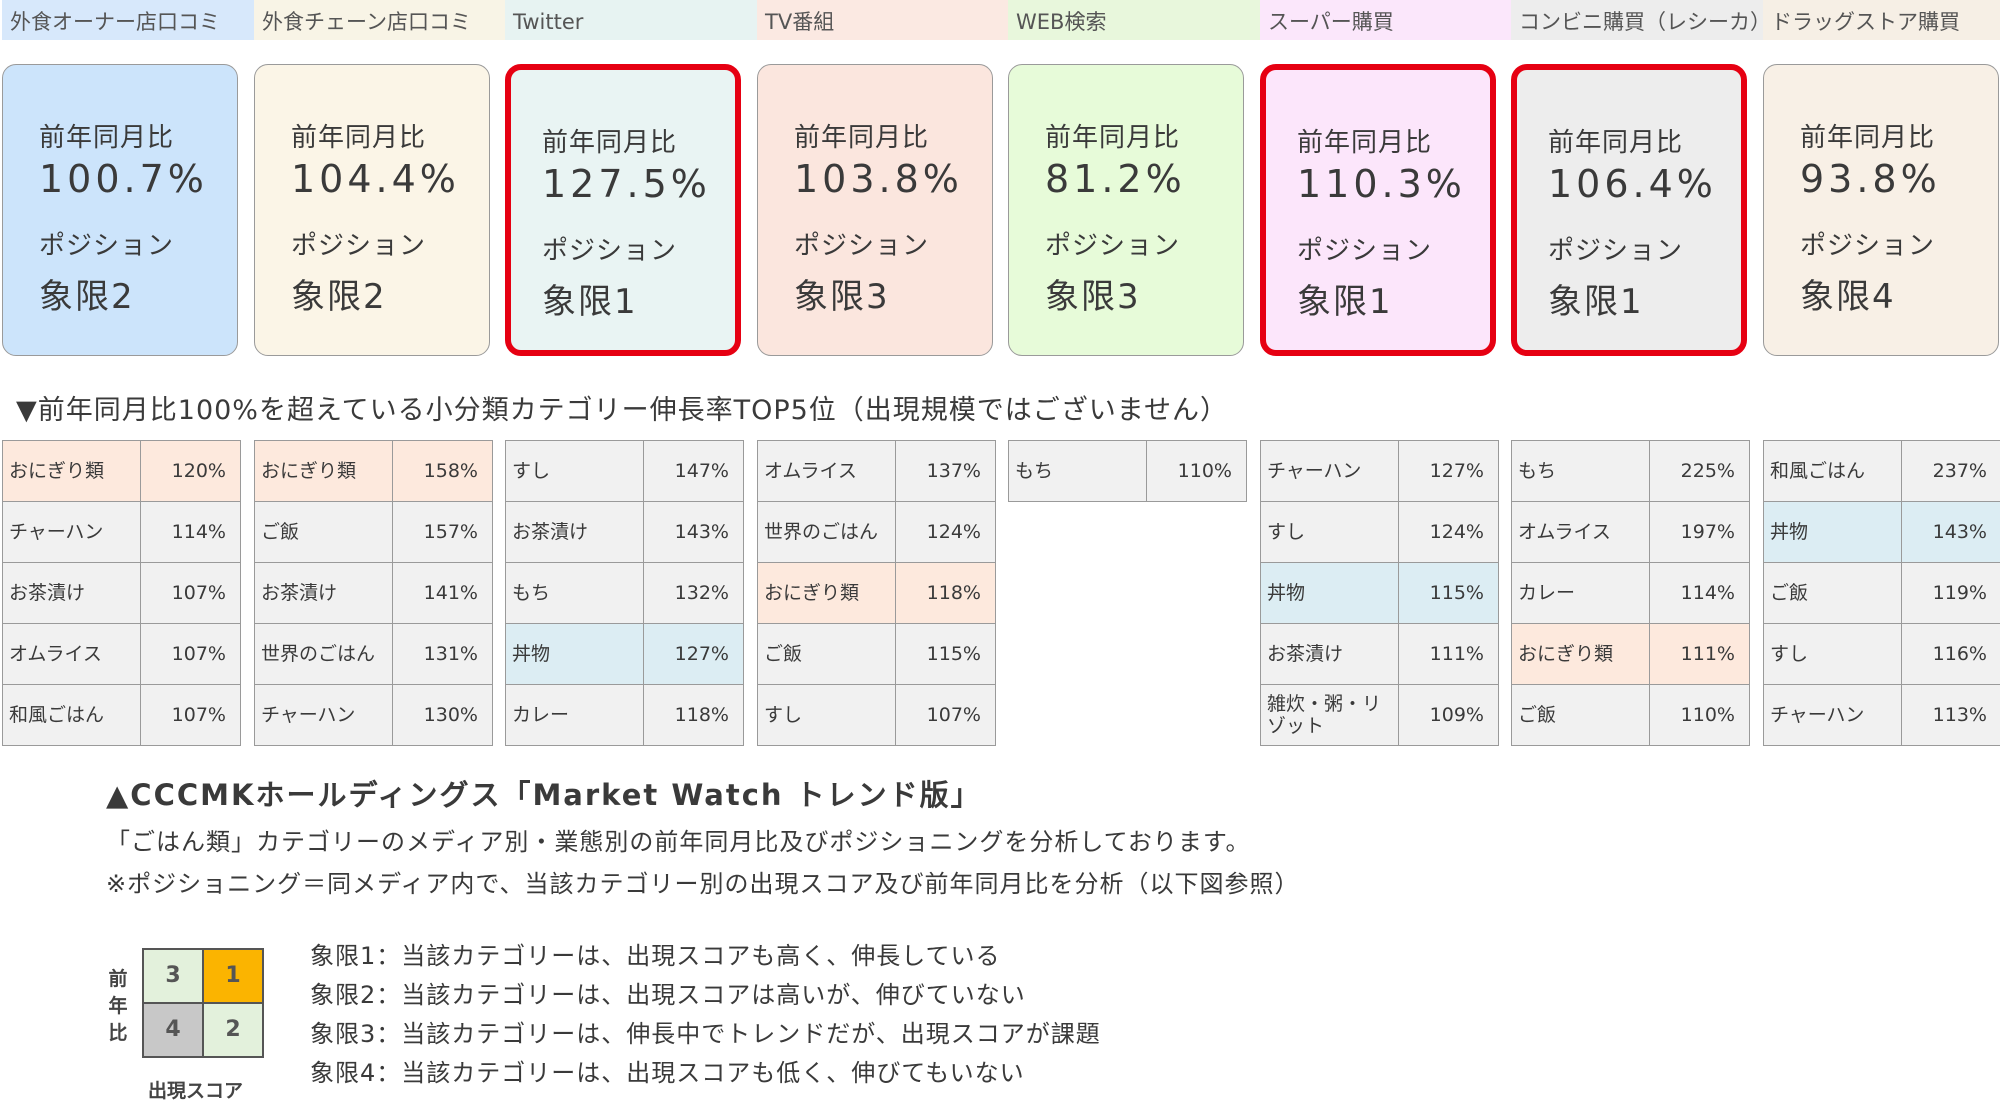 The height and width of the screenshot is (1110, 2000). What do you see at coordinates (87, 297) in the screenshot?
I see `position-value: 象限2` at bounding box center [87, 297].